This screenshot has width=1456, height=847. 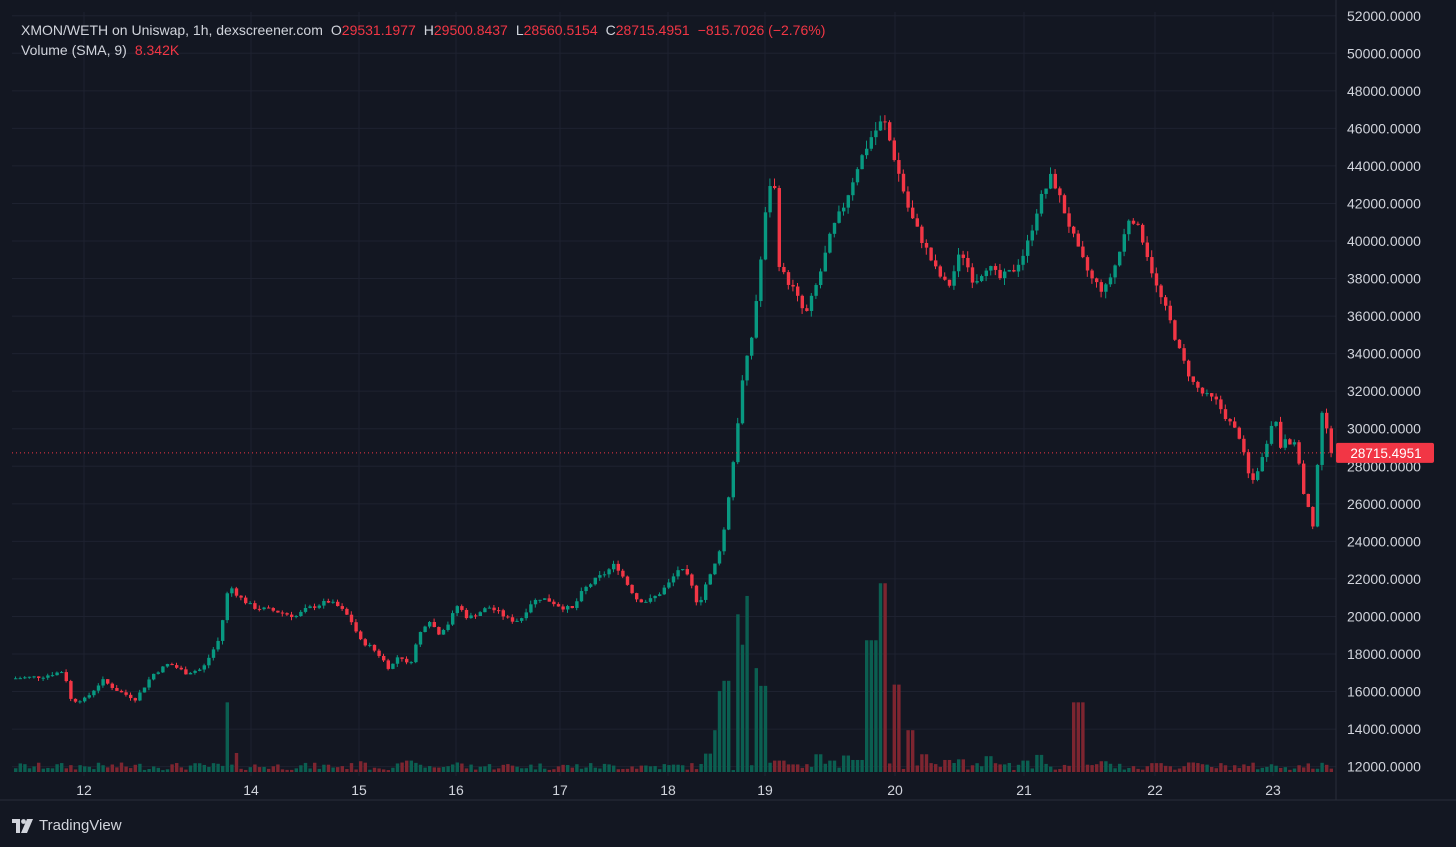 I want to click on open-value: 29531.1977, so click(x=378, y=30).